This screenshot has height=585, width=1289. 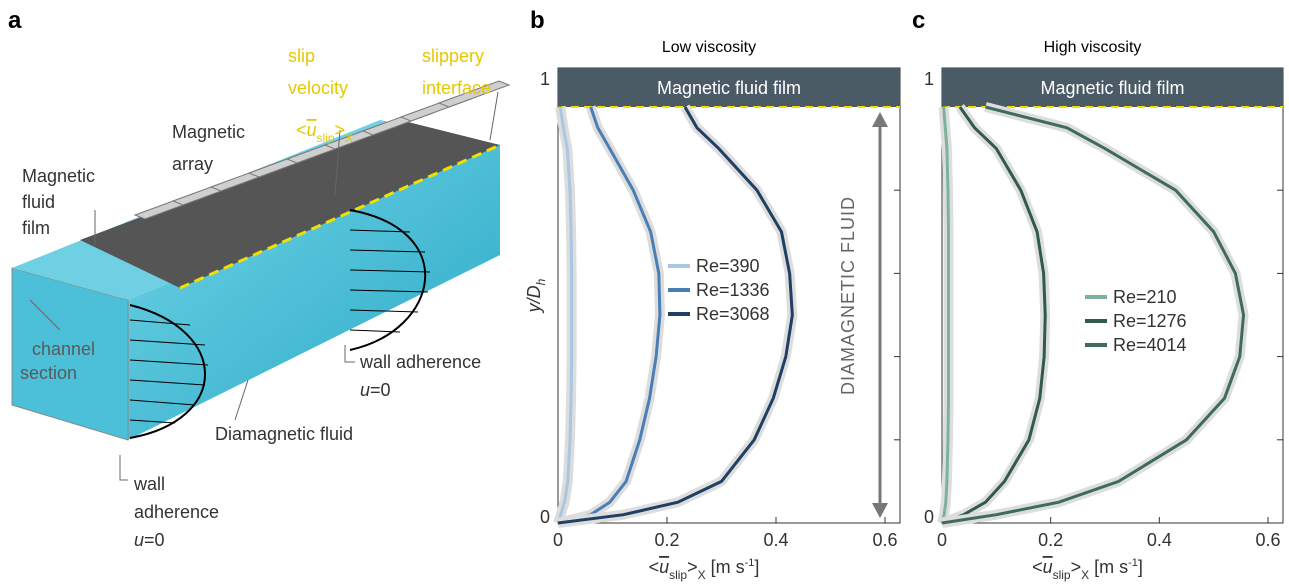 I want to click on channel-side, so click(x=314, y=292).